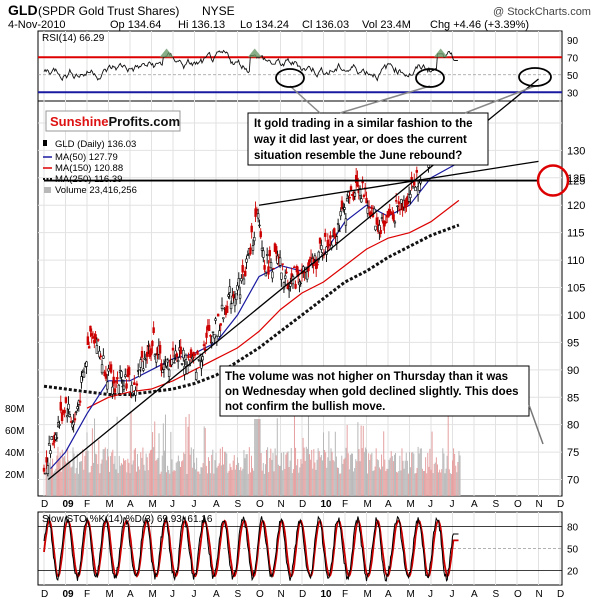 Image resolution: width=602 pixels, height=602 pixels. What do you see at coordinates (172, 594) in the screenshot?
I see `x-tick-label-bottom: J` at bounding box center [172, 594].